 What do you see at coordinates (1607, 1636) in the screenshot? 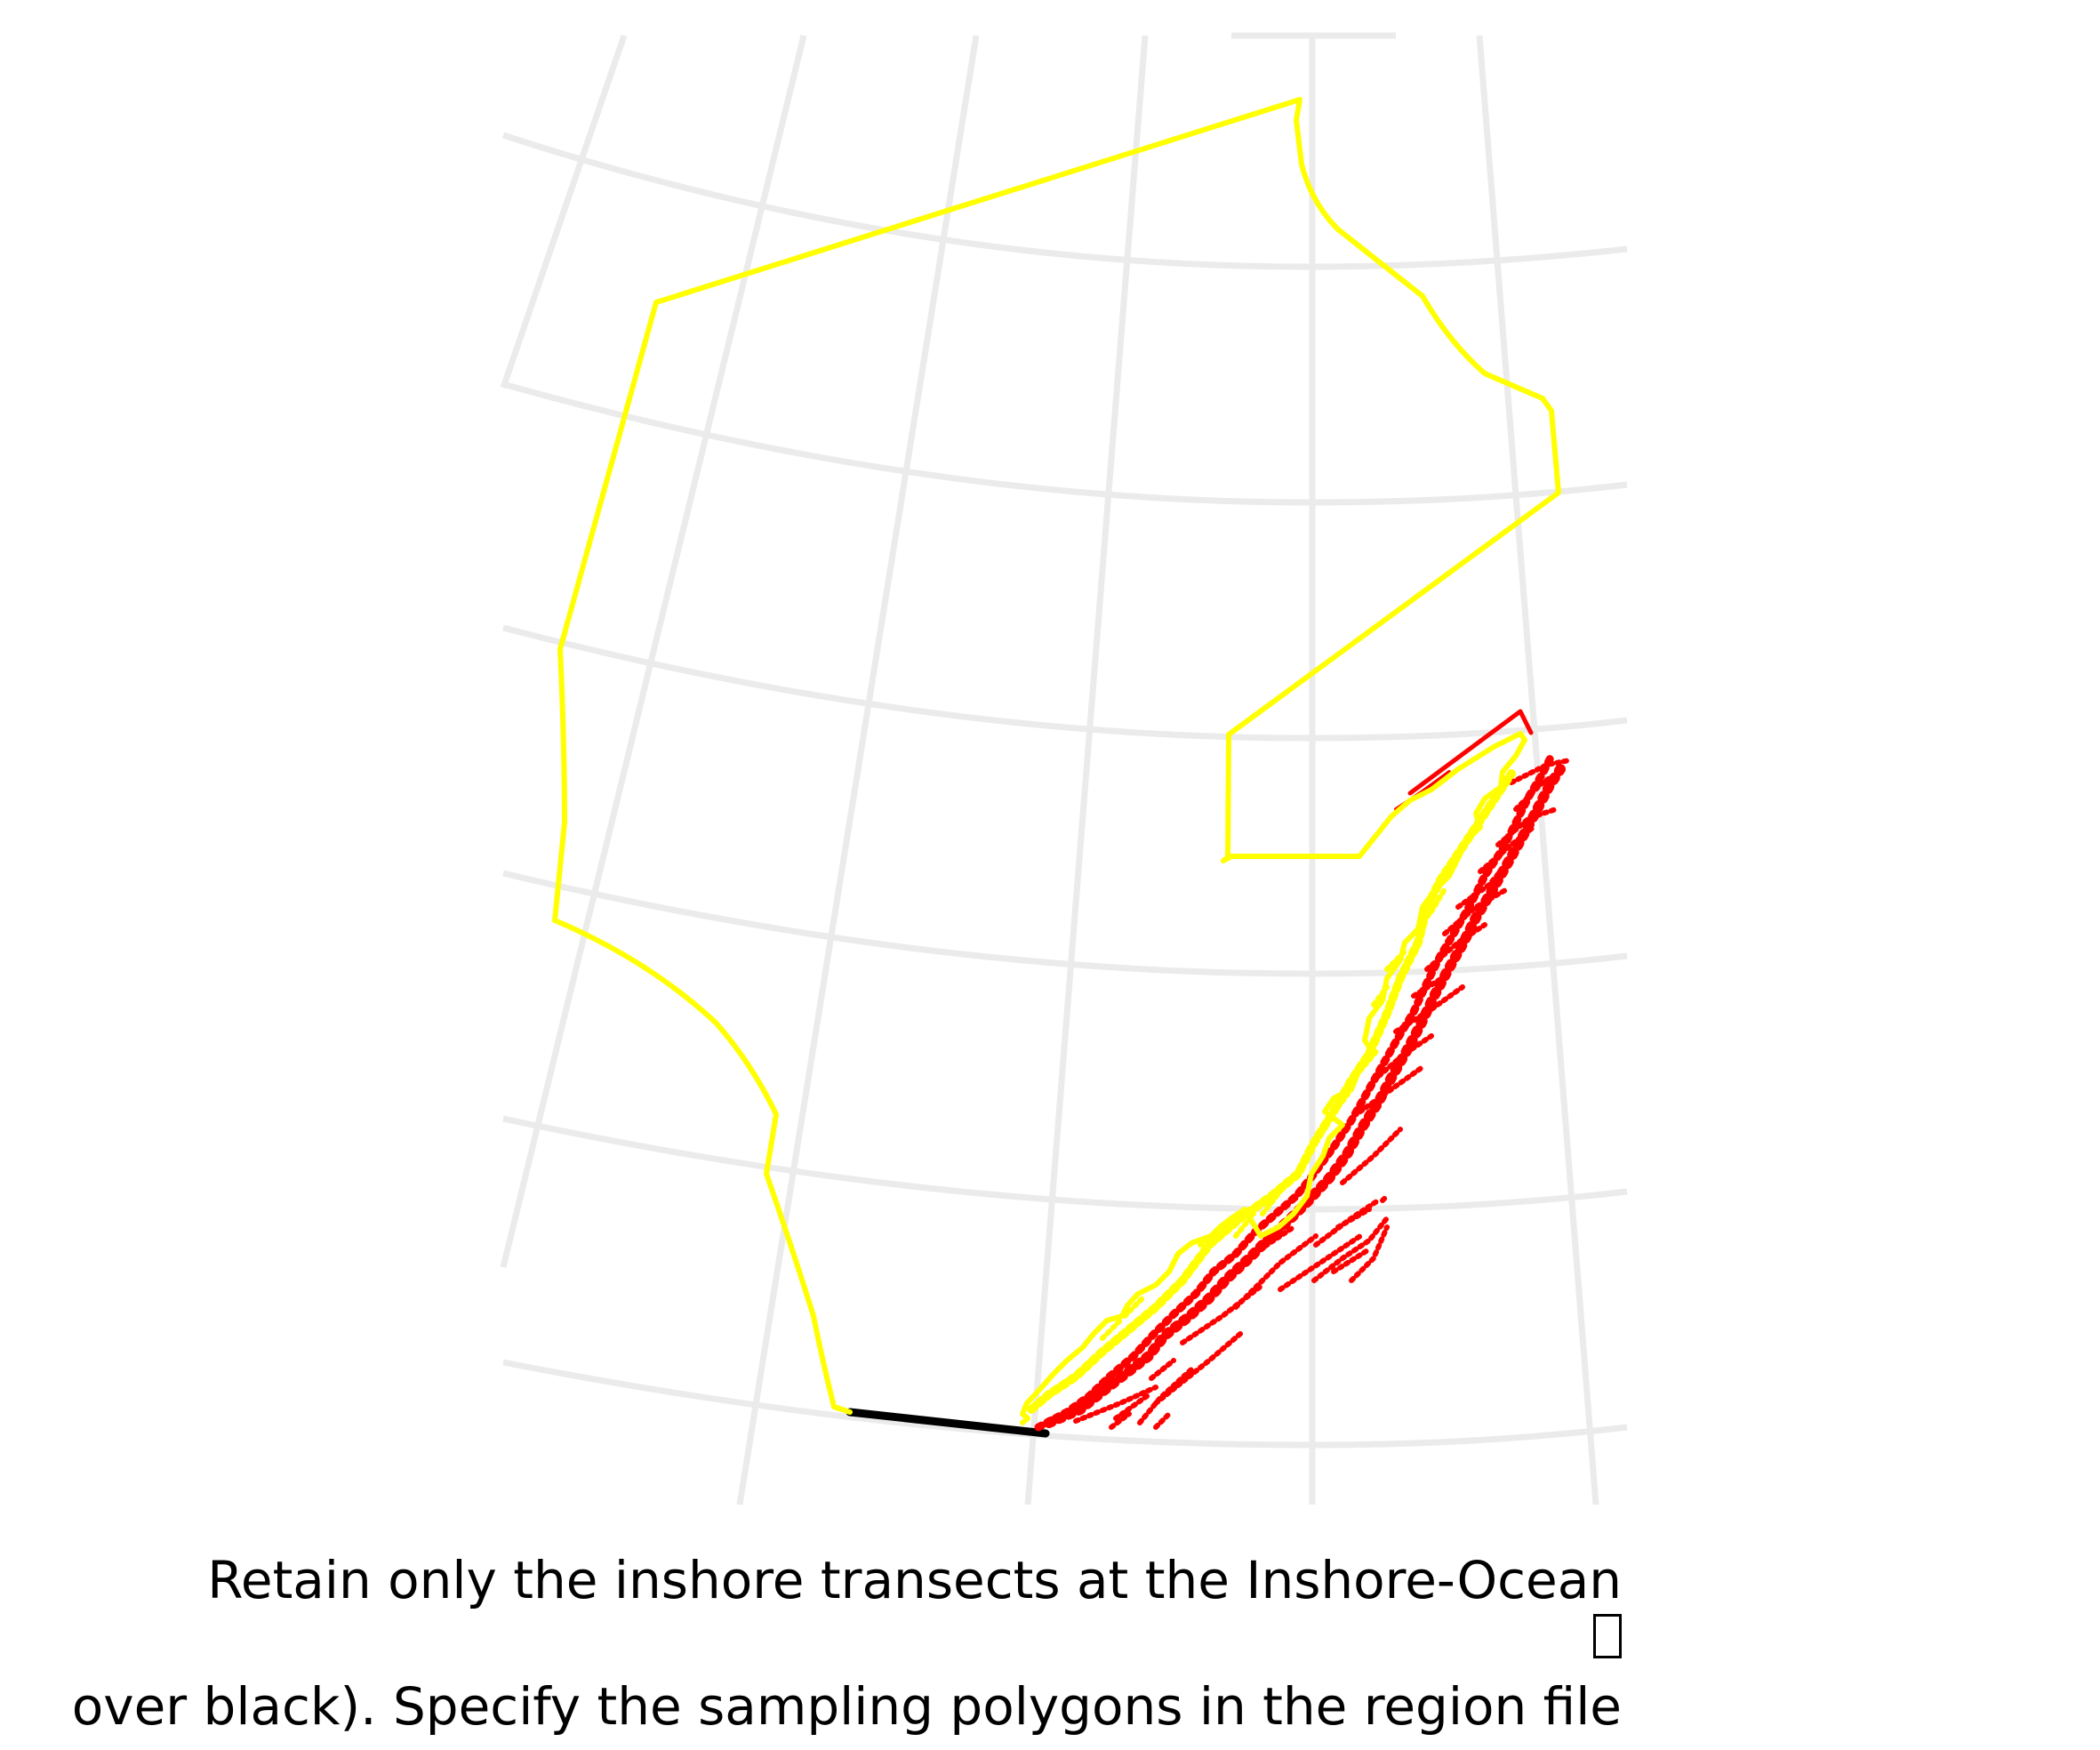
I see `missing-glyph-icon` at bounding box center [1607, 1636].